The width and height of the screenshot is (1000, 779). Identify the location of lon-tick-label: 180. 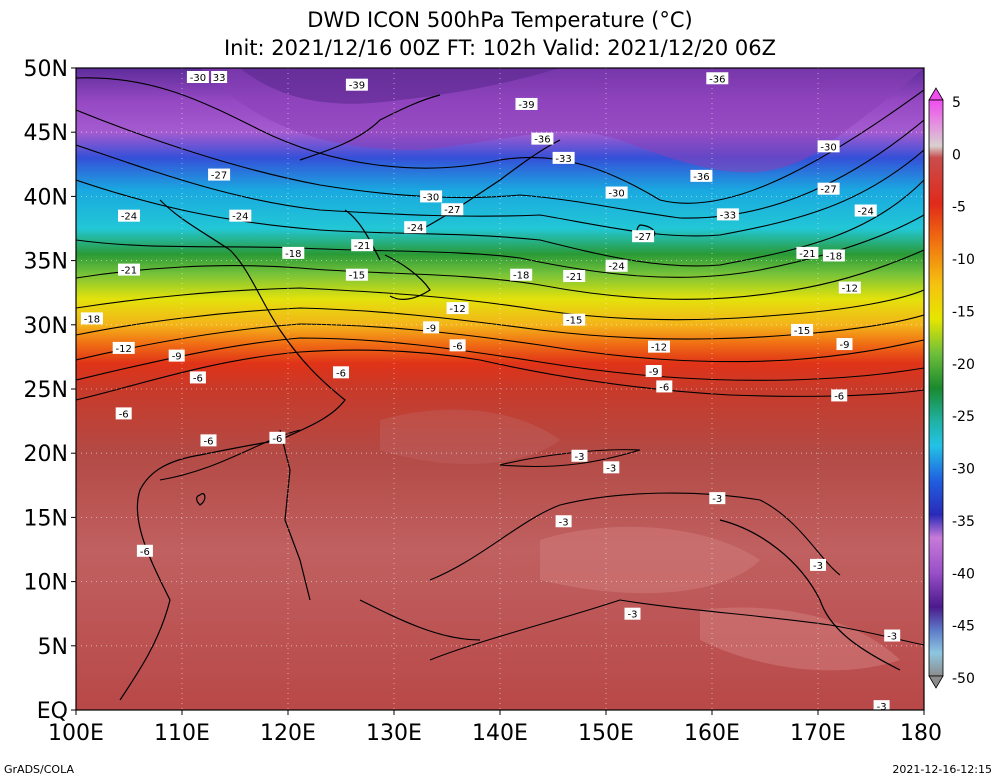
(921, 733).